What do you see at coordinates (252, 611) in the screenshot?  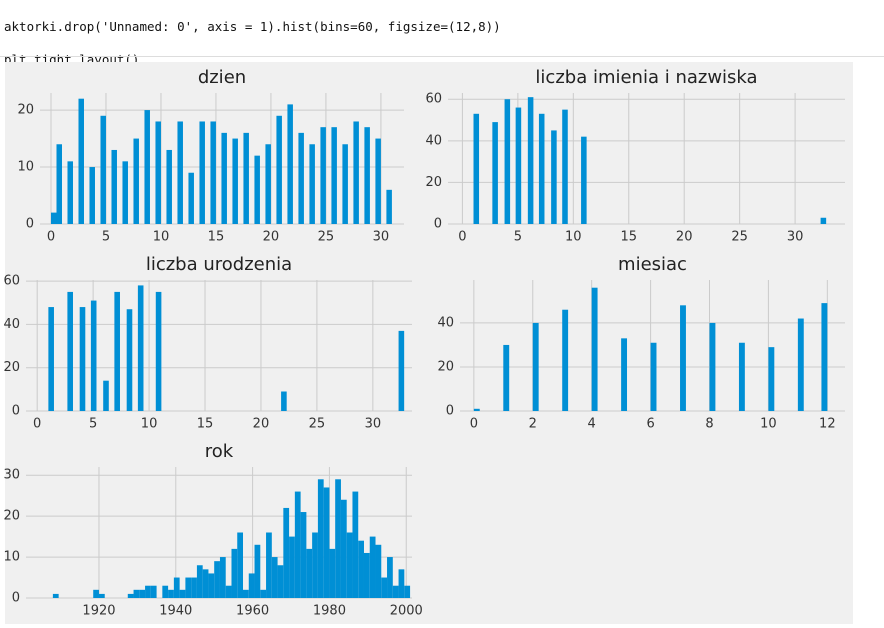 I see `x-tick-label: 1960` at bounding box center [252, 611].